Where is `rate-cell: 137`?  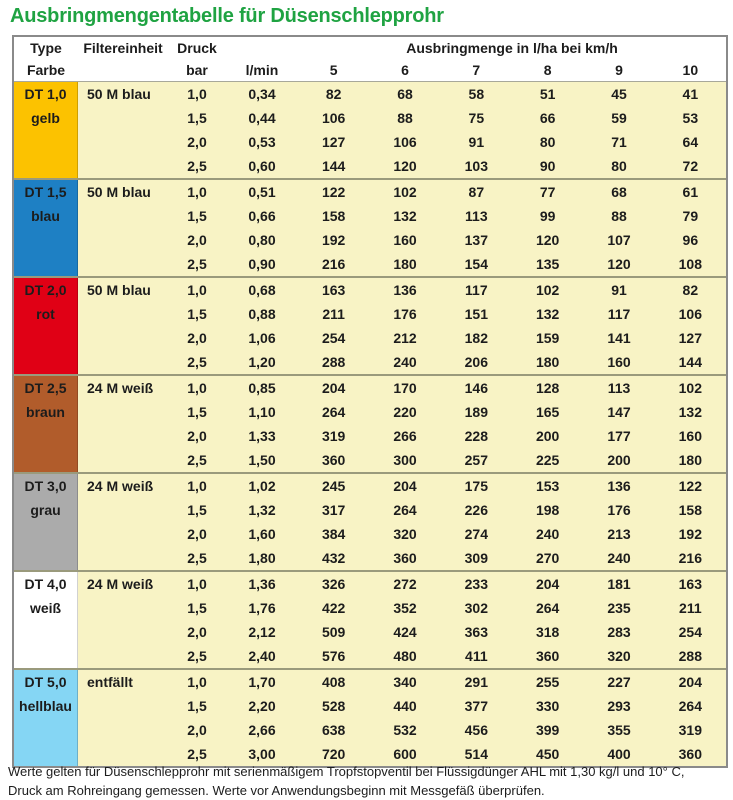 rate-cell: 137 is located at coordinates (476, 240).